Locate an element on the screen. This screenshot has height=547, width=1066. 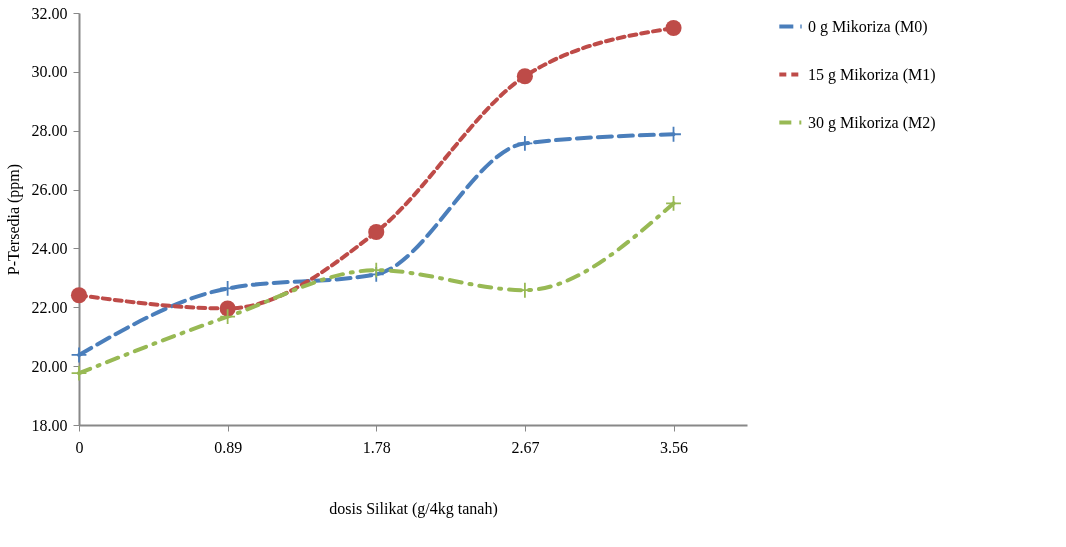
y-tick-label: 18.00 is located at coordinates (49, 425).